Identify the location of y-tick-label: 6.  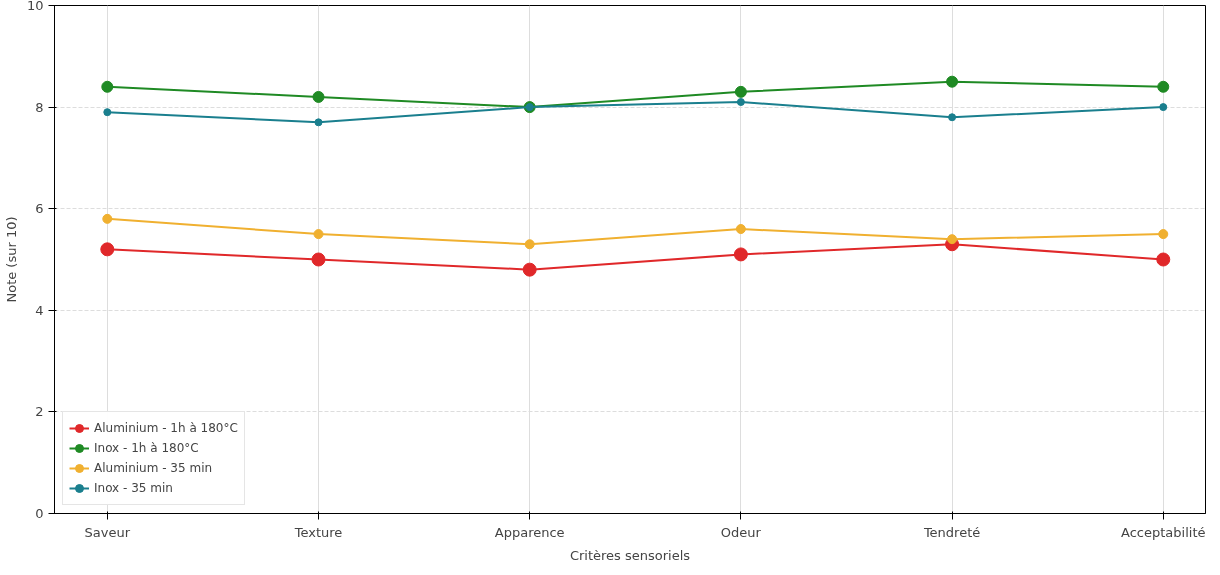
(39, 209).